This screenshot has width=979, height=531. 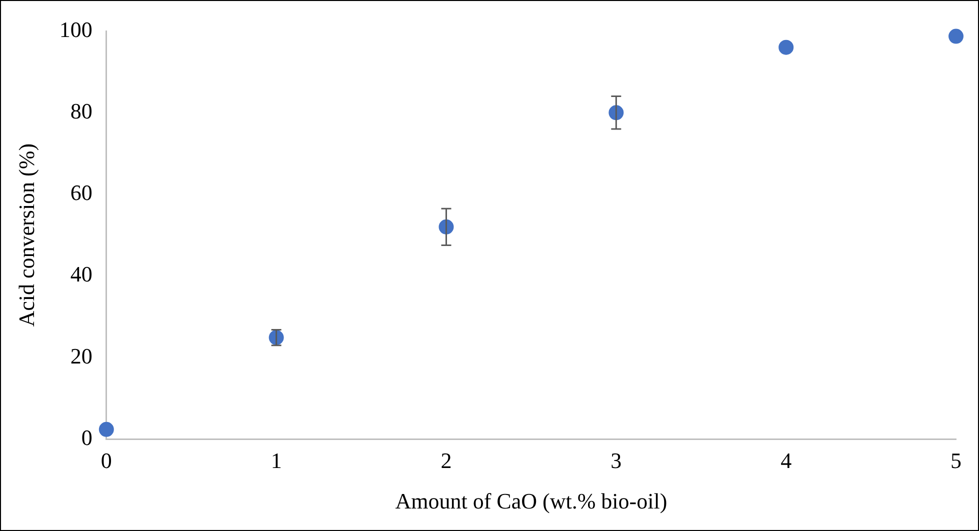 I want to click on x-tick-label: 1, so click(x=276, y=461).